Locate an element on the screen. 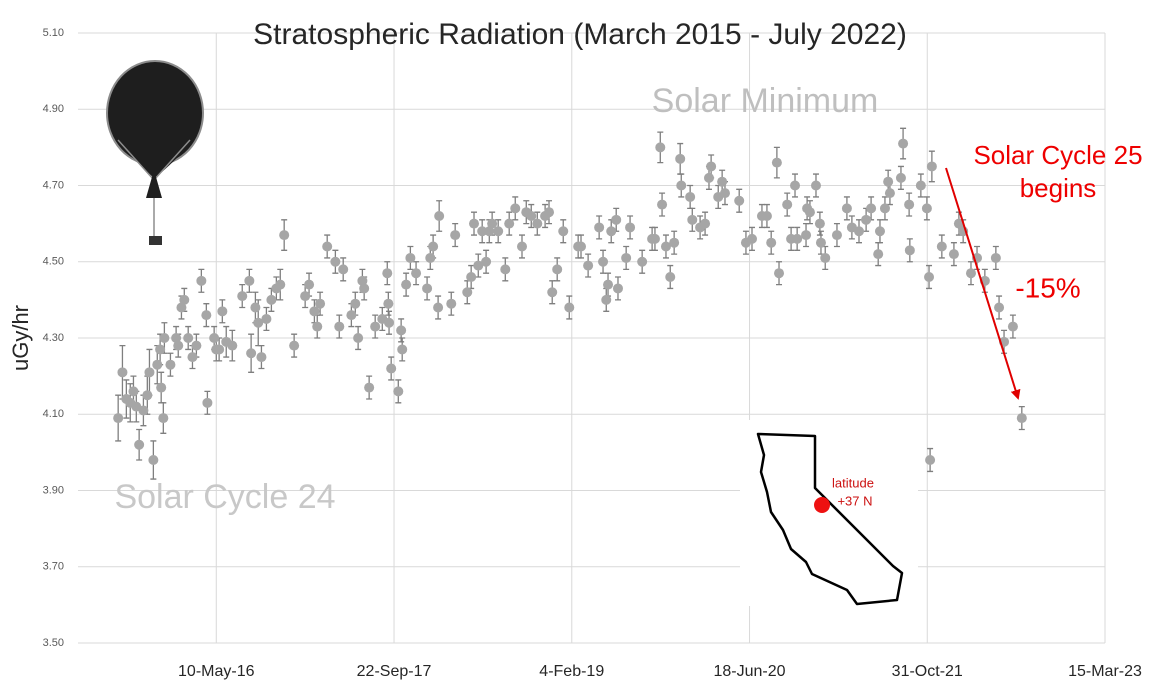 This screenshot has height=688, width=1160. x-tick-label: 15-Mar-23 is located at coordinates (1105, 671).